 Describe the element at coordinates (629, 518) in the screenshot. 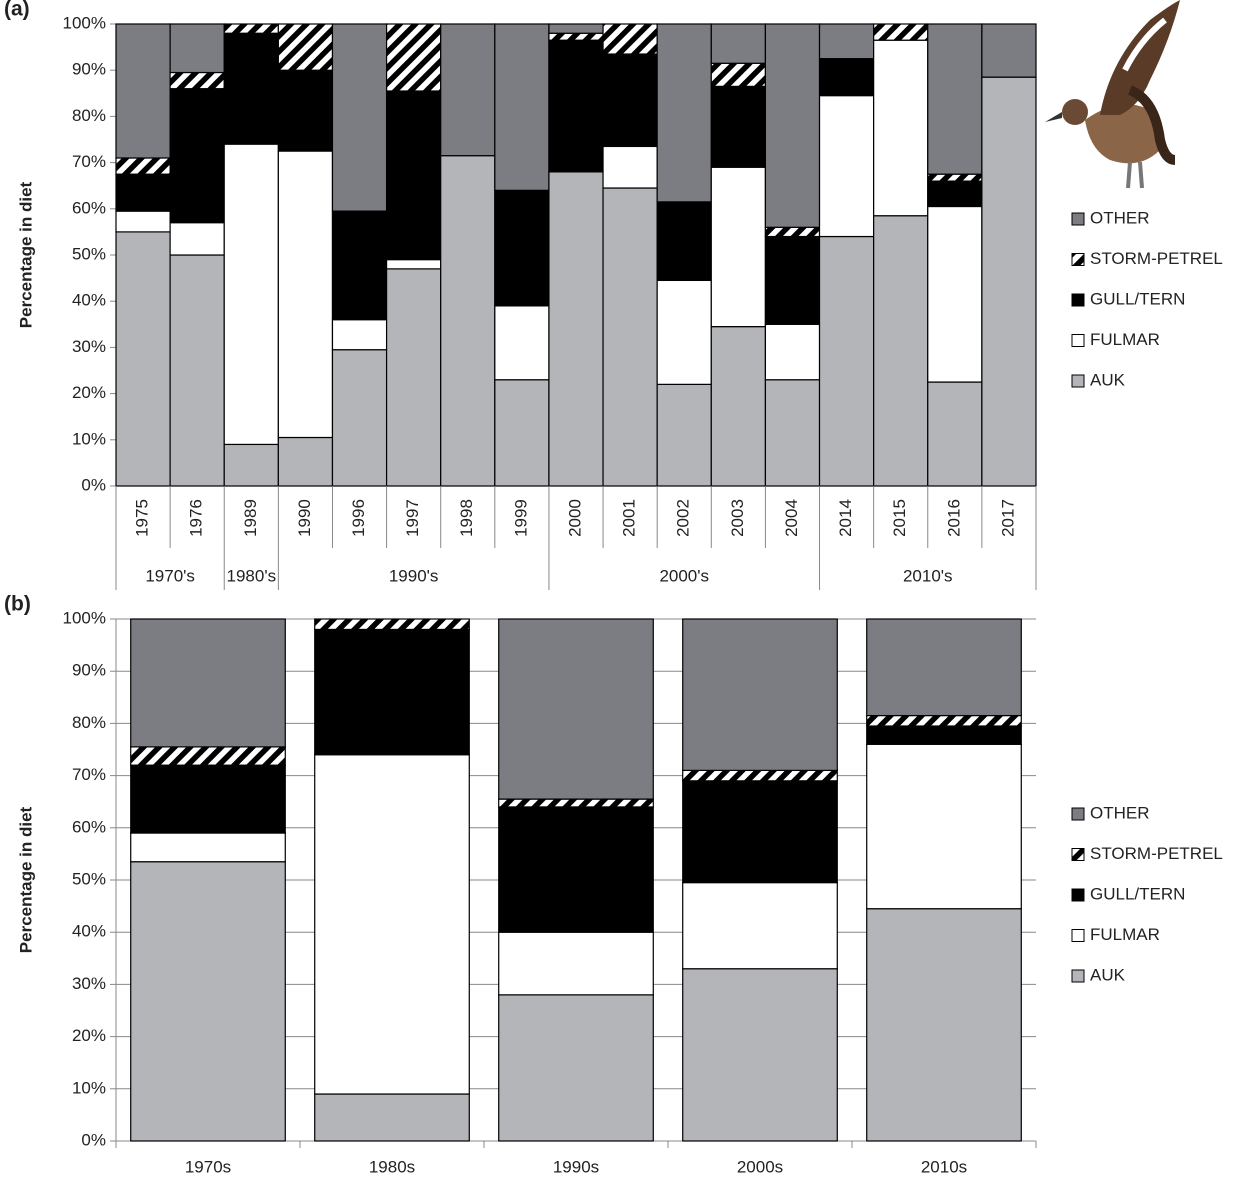

I see `x-tick-label: 2001` at that location.